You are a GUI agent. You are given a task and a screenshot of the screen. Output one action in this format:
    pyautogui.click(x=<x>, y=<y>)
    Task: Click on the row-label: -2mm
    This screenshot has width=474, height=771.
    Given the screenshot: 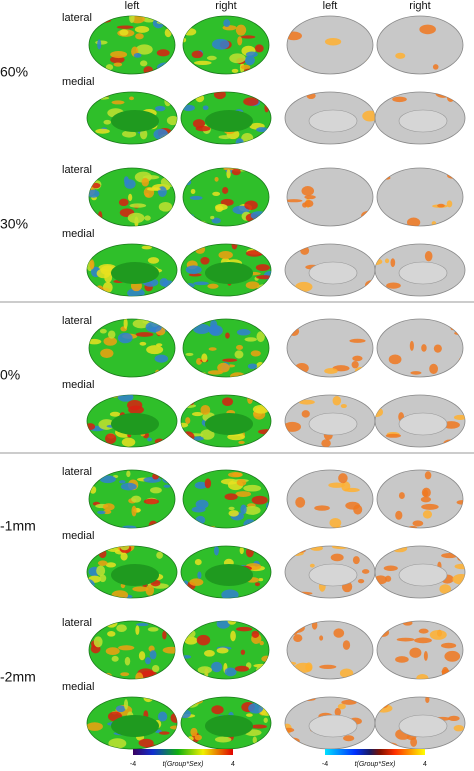 What is the action you would take?
    pyautogui.click(x=18, y=677)
    